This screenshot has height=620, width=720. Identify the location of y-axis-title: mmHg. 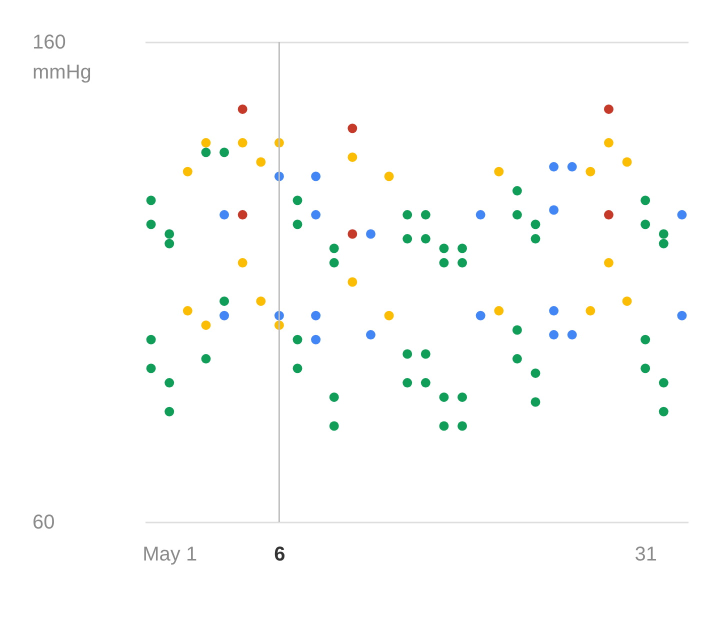
(62, 73).